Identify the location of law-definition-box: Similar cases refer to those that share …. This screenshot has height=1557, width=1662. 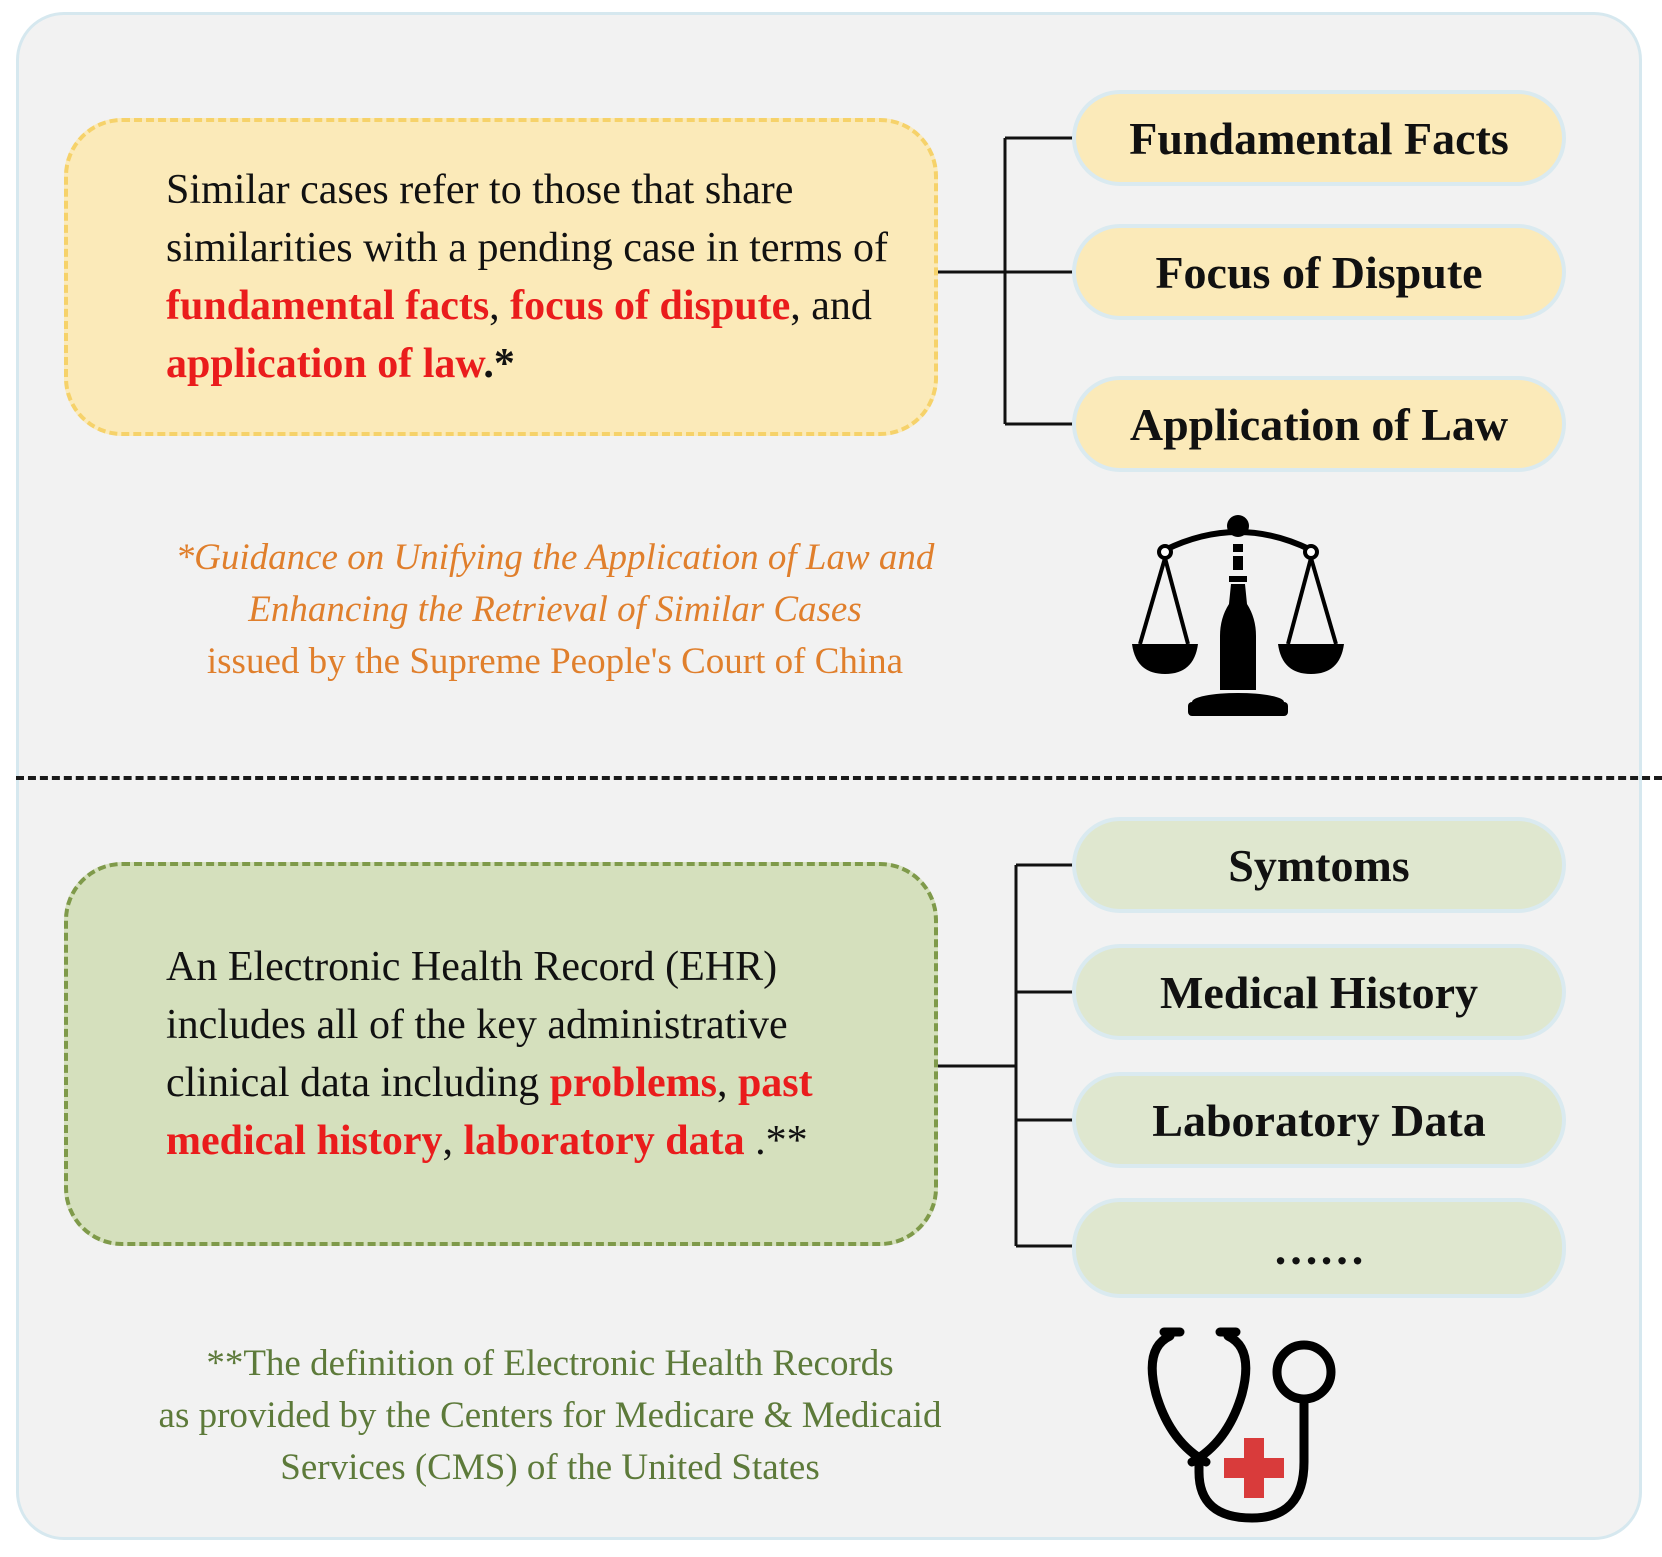
(501, 277).